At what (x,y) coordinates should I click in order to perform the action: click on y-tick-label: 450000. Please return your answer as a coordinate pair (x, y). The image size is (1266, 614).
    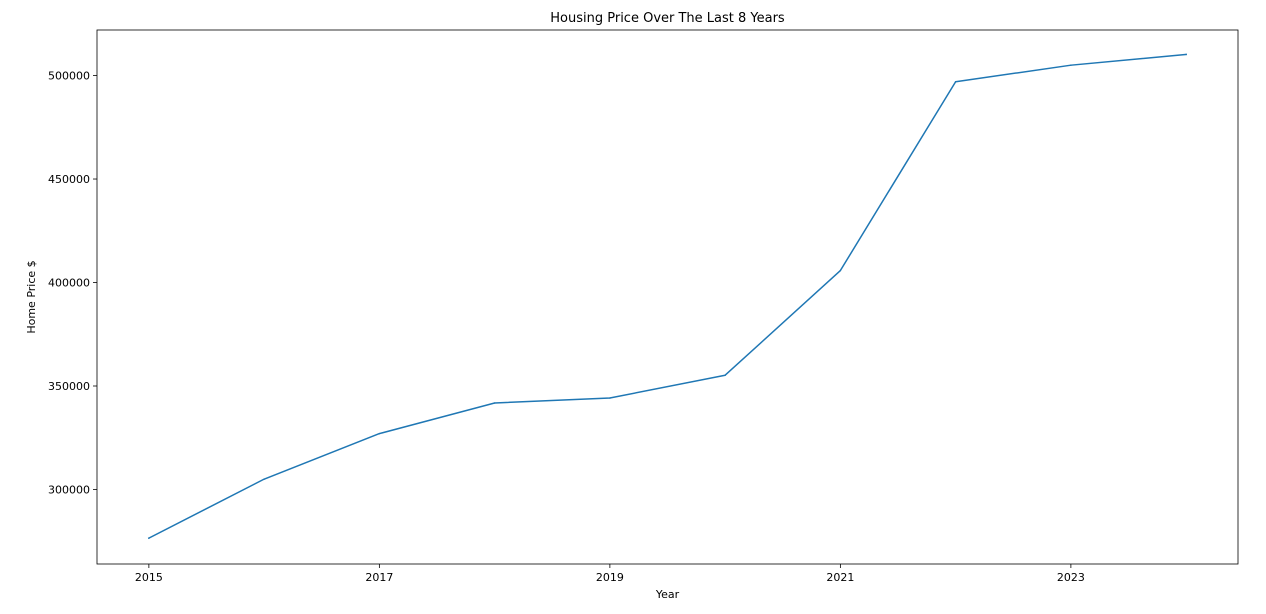
    Looking at the image, I should click on (69, 179).